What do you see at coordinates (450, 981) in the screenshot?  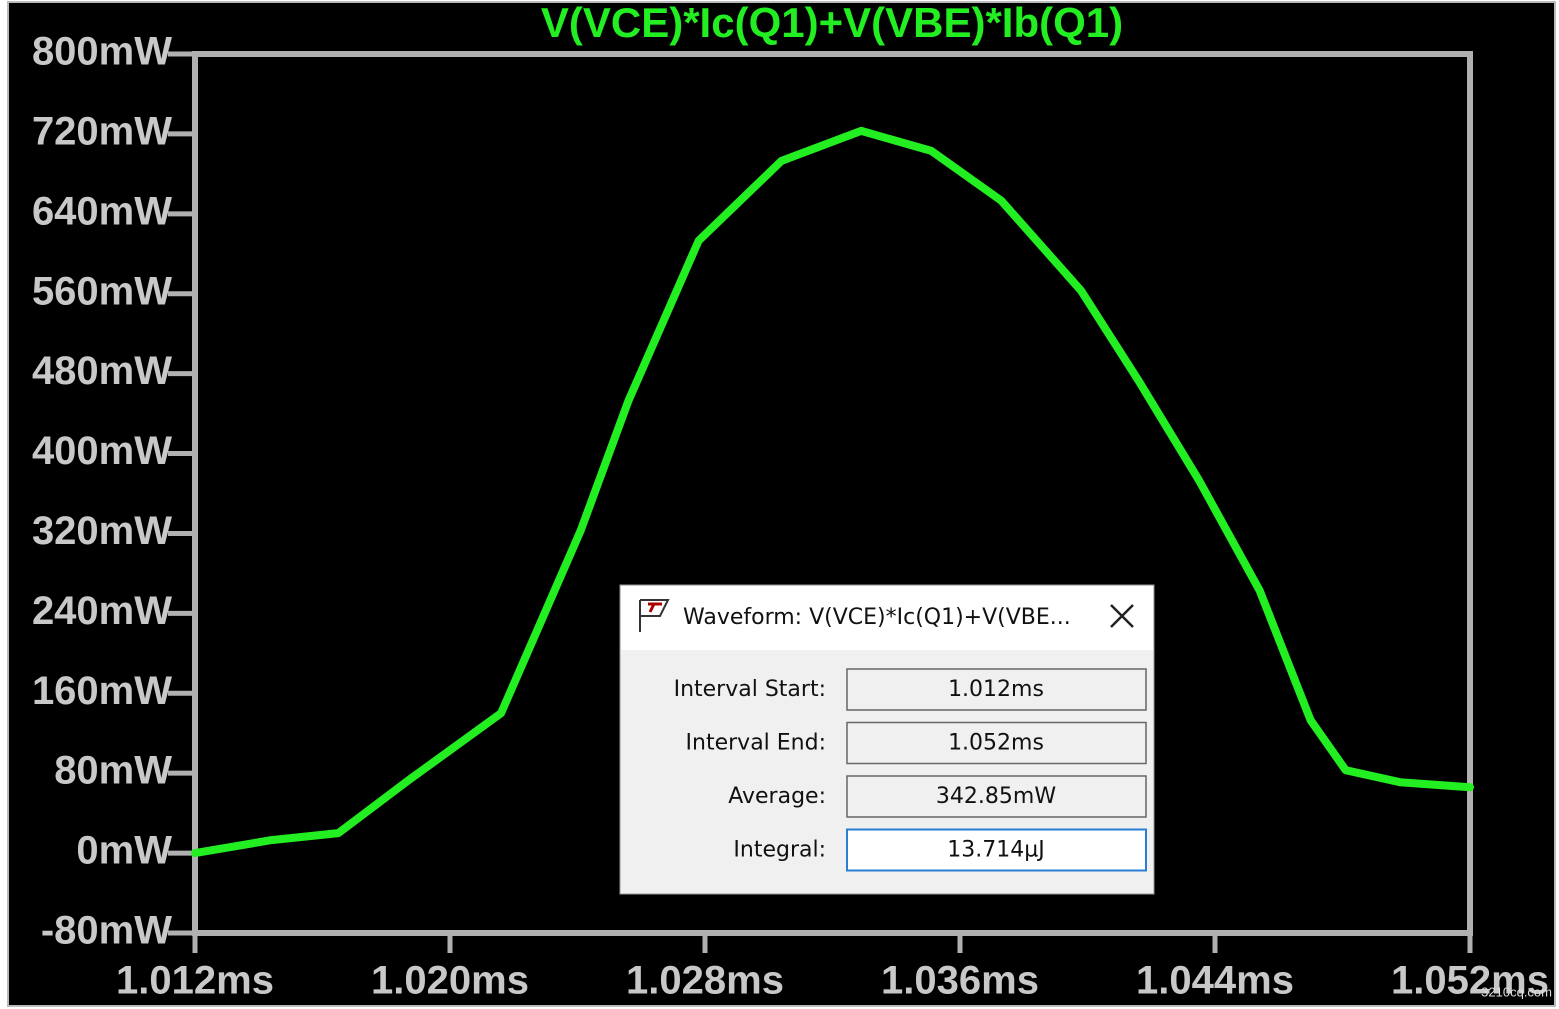 I see `x-tick-label: 1.020ms` at bounding box center [450, 981].